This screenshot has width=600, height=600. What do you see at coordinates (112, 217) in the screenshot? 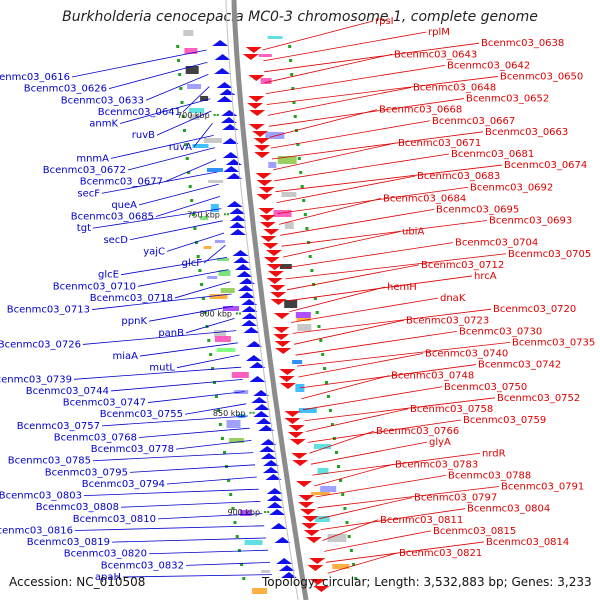
I see `gene-label-bcenmc03-0685: Bcenmc03_0685` at bounding box center [112, 217].